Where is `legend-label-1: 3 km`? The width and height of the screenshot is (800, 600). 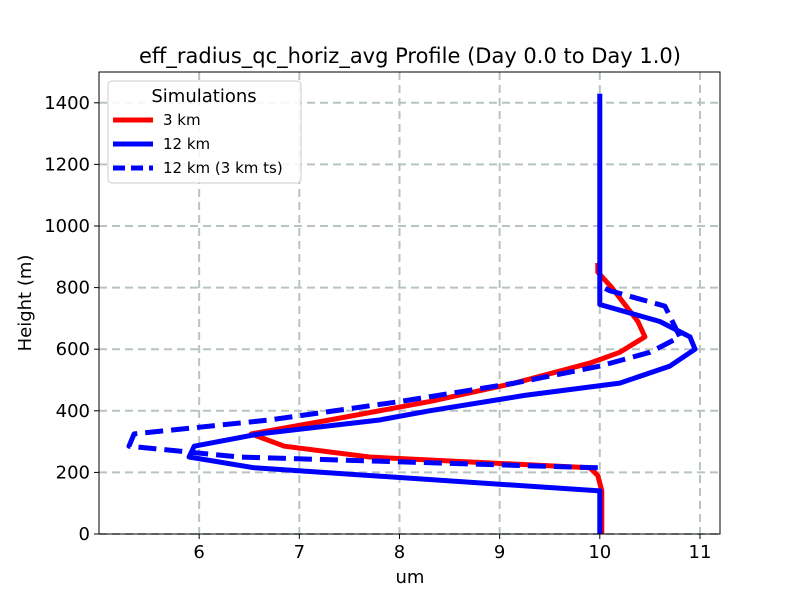
legend-label-1: 3 km is located at coordinates (182, 120).